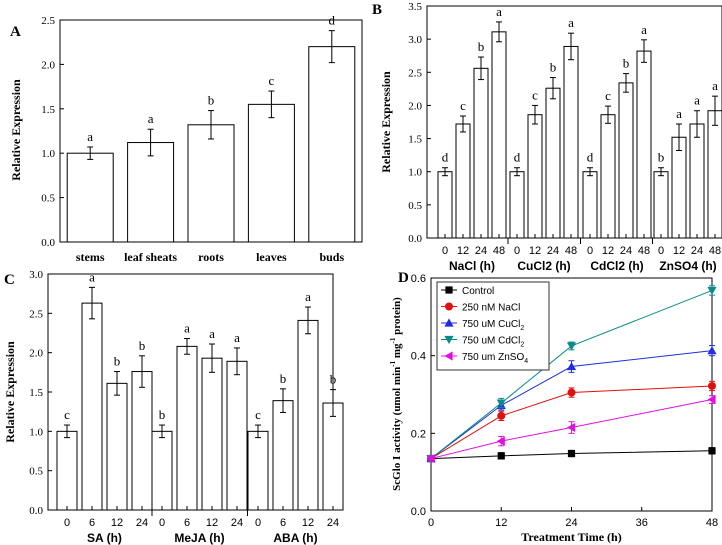 Image resolution: width=722 pixels, height=545 pixels. What do you see at coordinates (36, 393) in the screenshot?
I see `panel-c-ytick-label: 1.5` at bounding box center [36, 393].